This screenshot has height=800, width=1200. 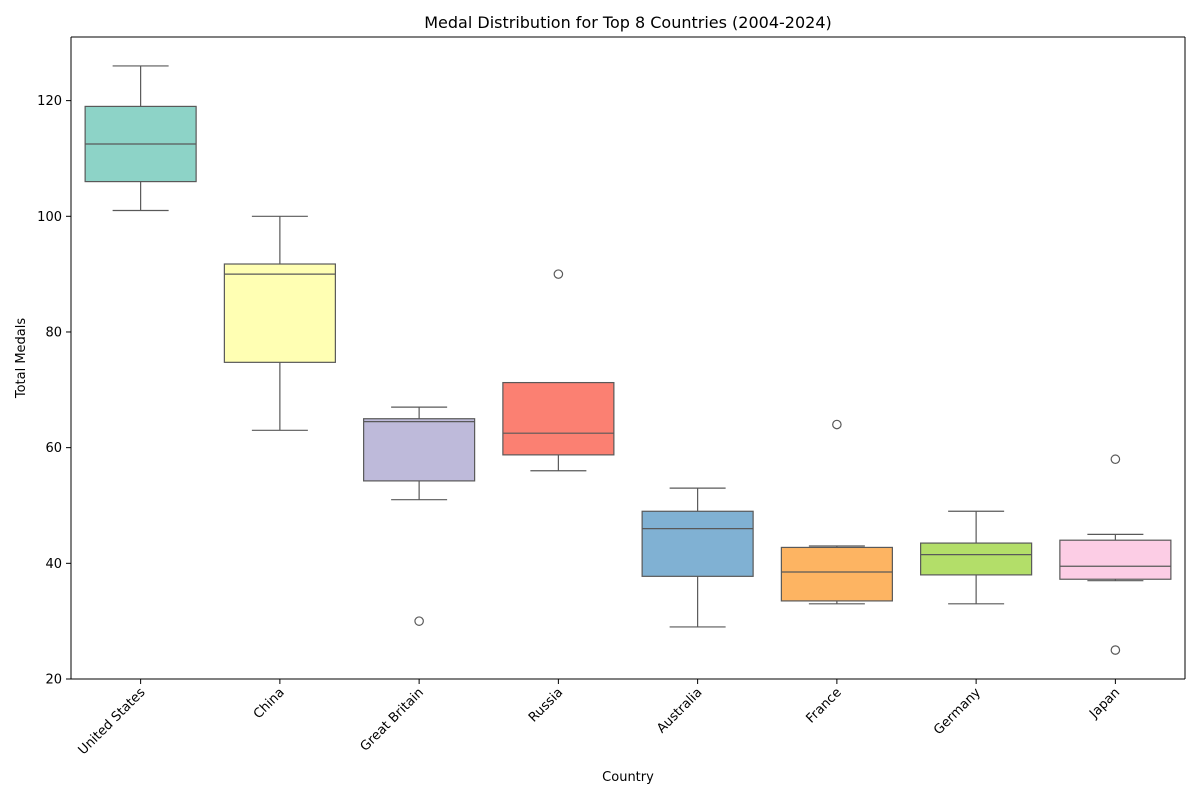 I want to click on box-group-australia, so click(x=697, y=557).